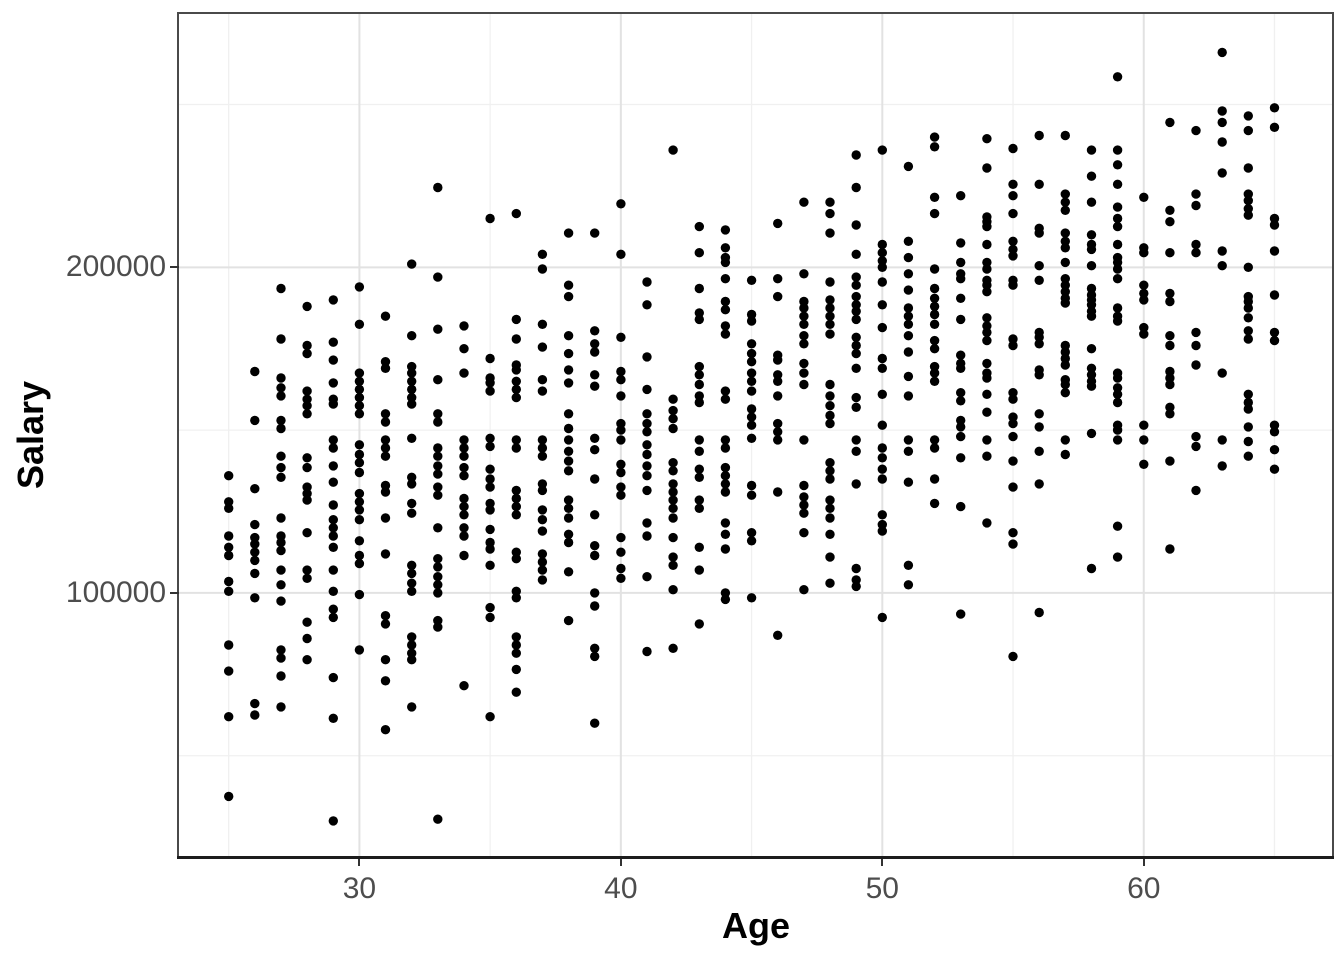 The image size is (1344, 960). I want to click on x-tick-label: 60, so click(1144, 888).